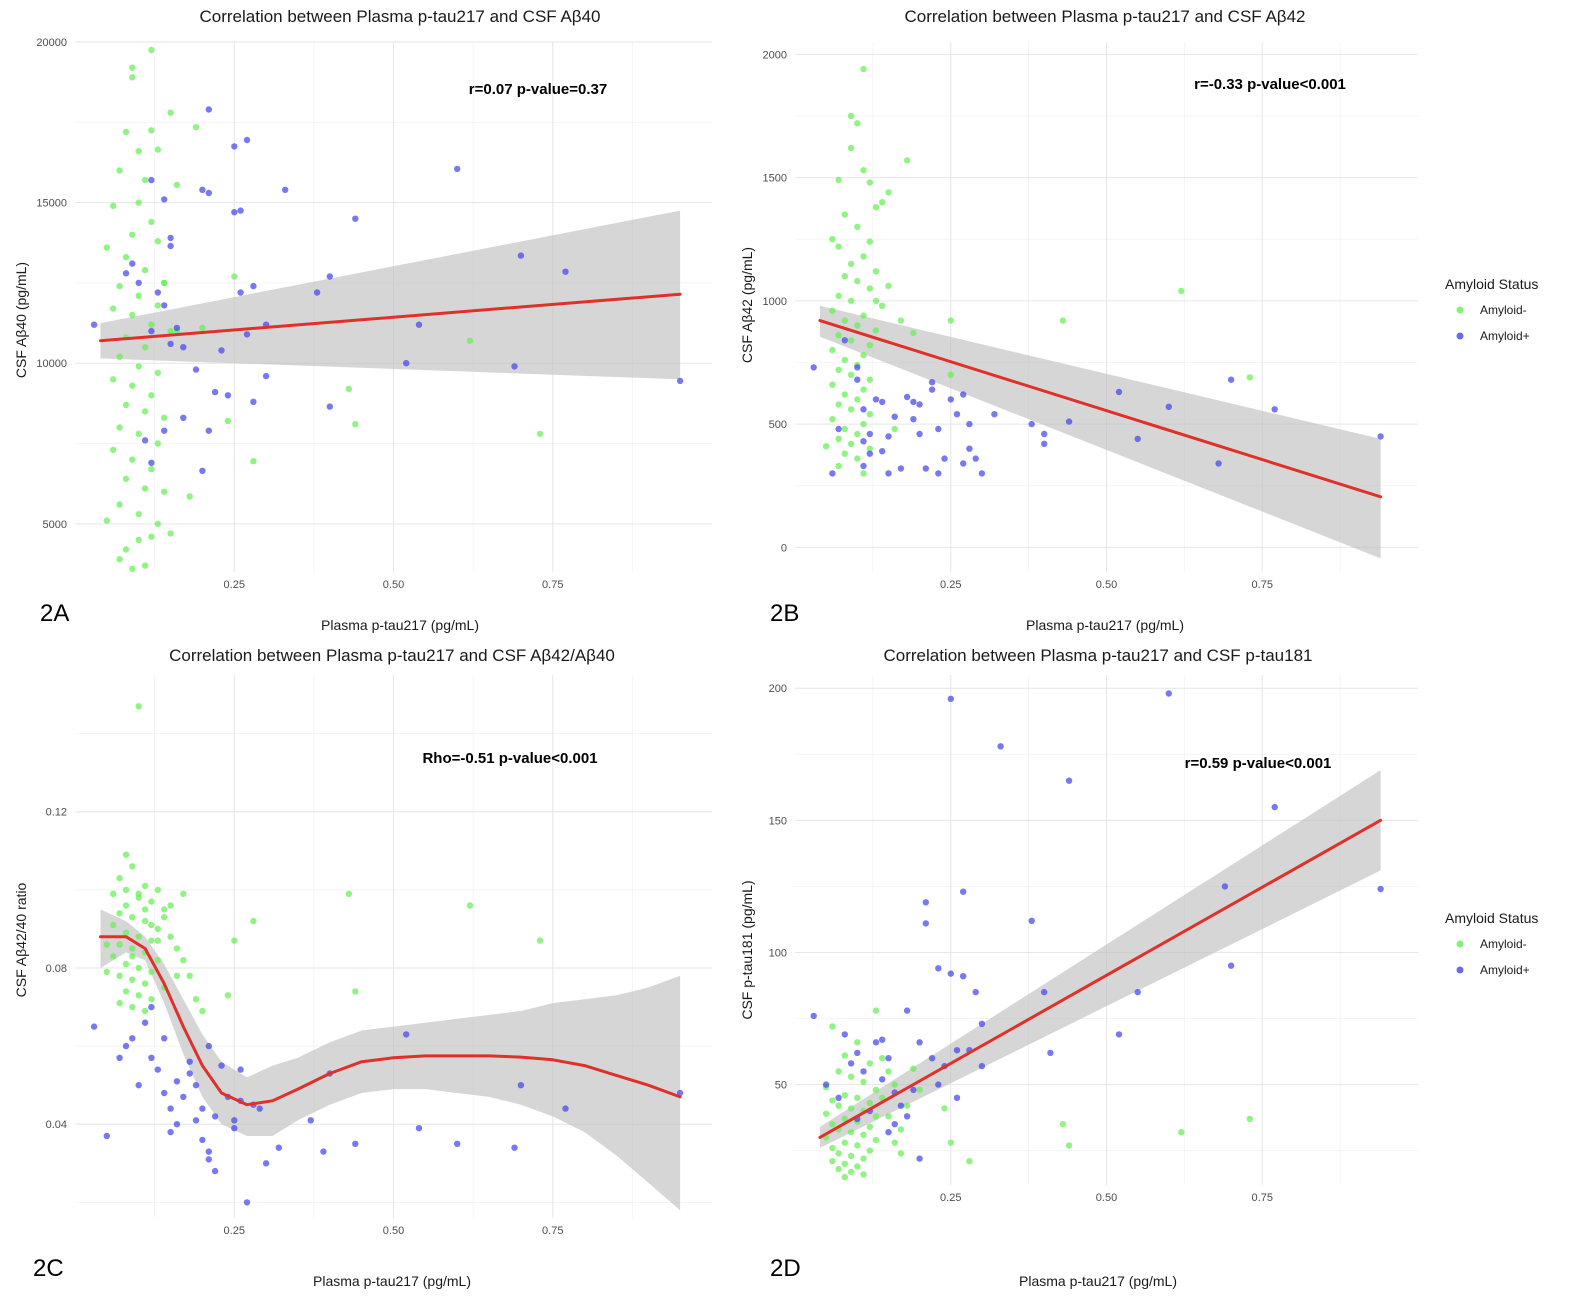 The height and width of the screenshot is (1296, 1594). Describe the element at coordinates (552, 1231) in the screenshot. I see `x-tick-label: 0.75` at that location.